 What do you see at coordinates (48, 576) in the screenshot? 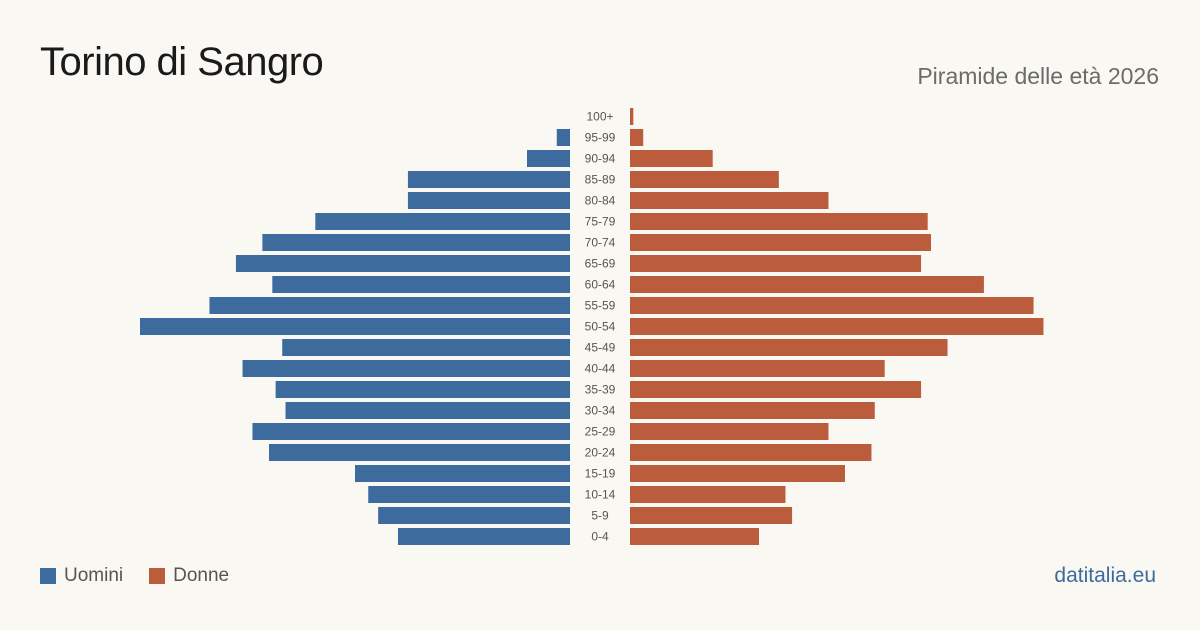
I see `legend-swatch-men` at bounding box center [48, 576].